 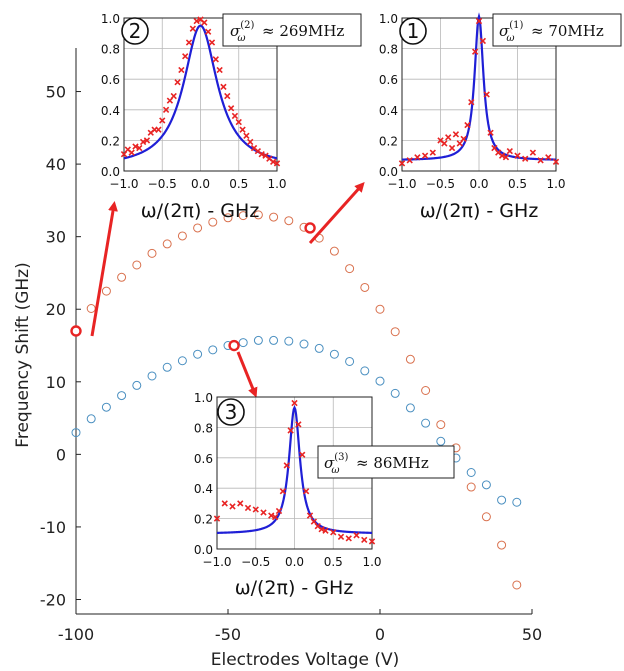 I want to click on inset-2-y-tick-label: 1.0, so click(x=110, y=19).